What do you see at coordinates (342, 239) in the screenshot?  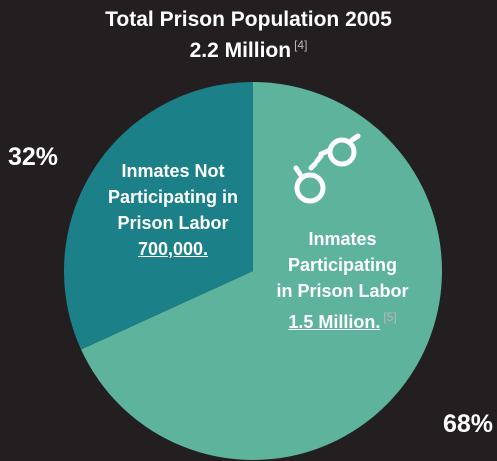 I see `label-line: Inmates` at bounding box center [342, 239].